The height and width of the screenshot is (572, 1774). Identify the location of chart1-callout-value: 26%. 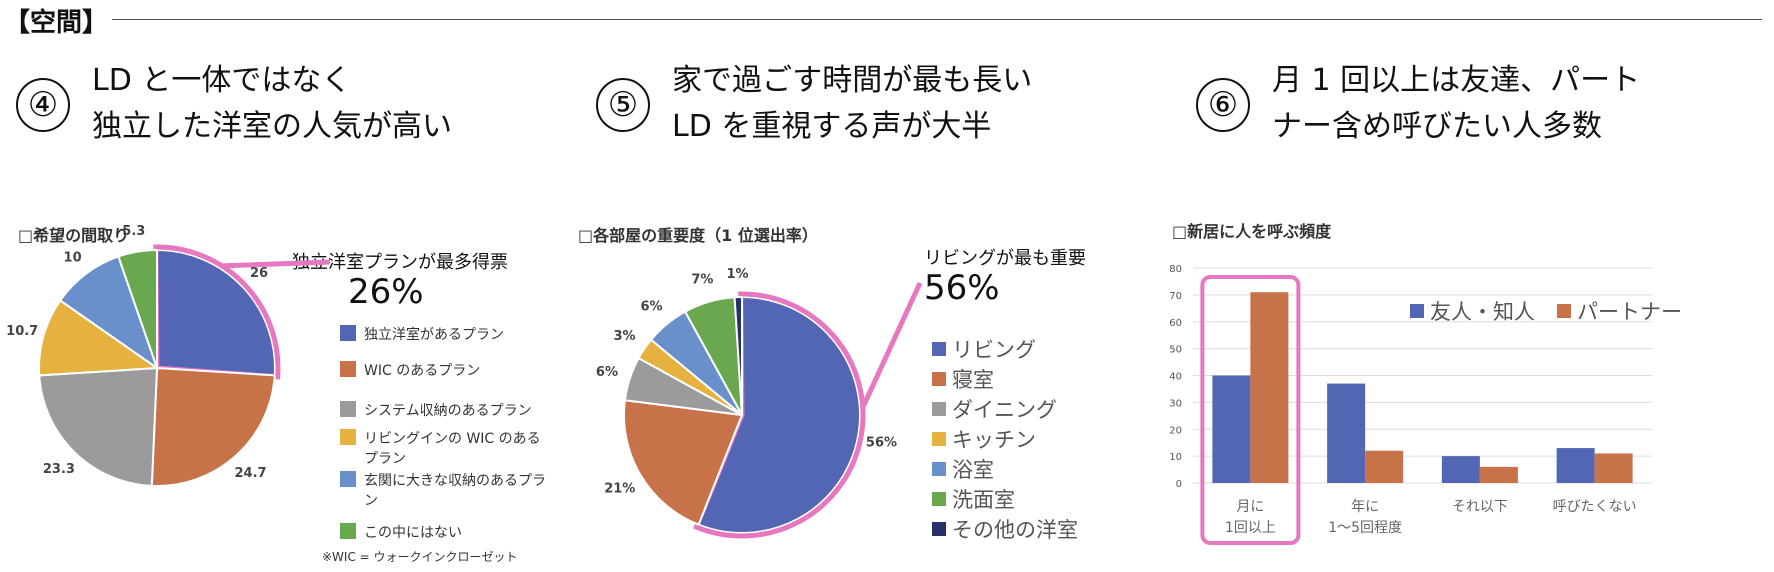
(386, 292).